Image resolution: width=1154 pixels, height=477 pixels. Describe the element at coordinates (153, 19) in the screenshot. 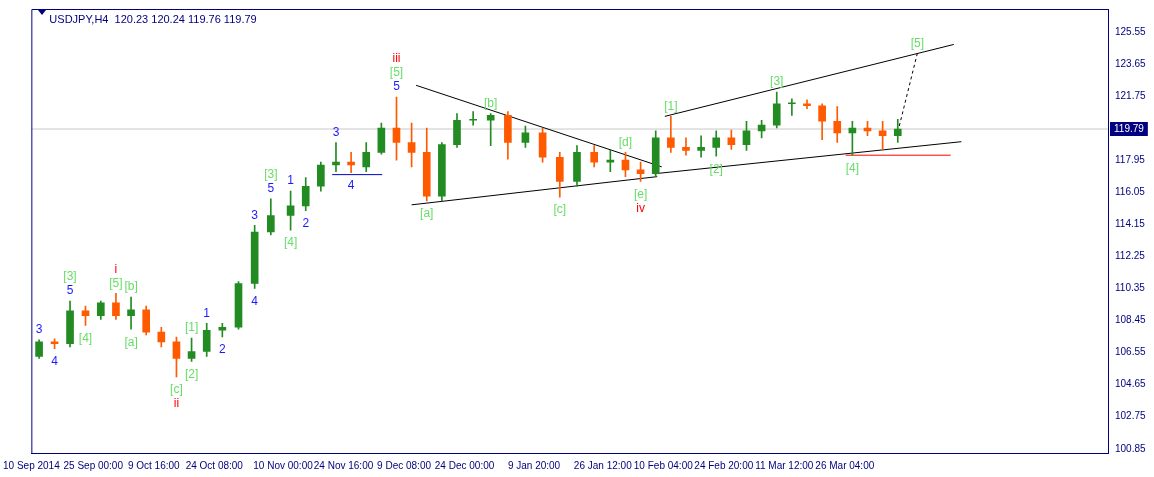

I see `chart-title: USDJPY,H4 120.23 120.24 119.76 119.79` at that location.